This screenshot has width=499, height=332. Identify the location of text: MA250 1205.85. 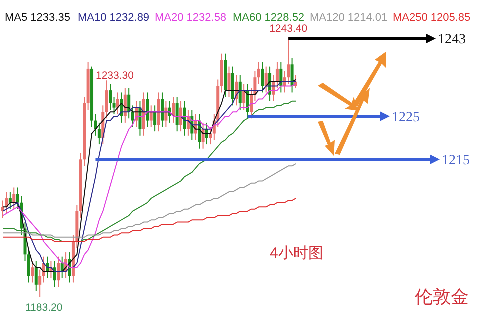
(432, 18).